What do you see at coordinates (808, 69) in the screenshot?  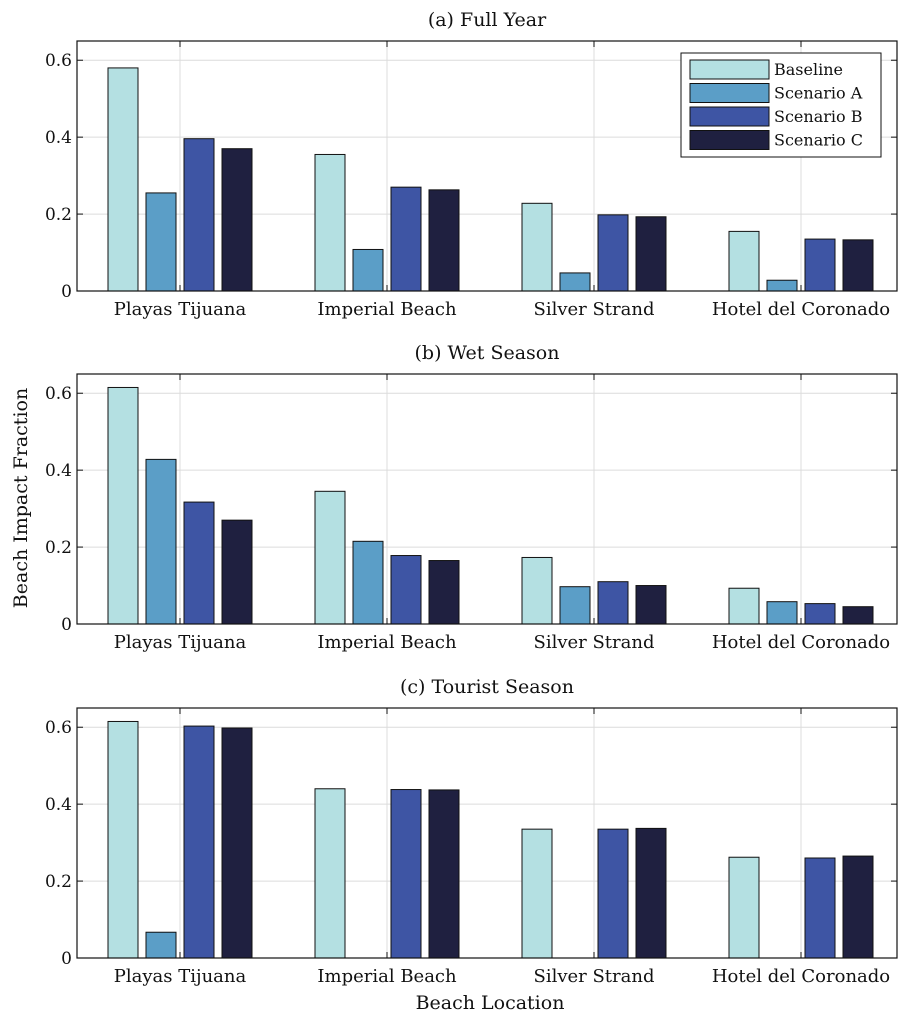 I see `legend-label: Baseline` at bounding box center [808, 69].